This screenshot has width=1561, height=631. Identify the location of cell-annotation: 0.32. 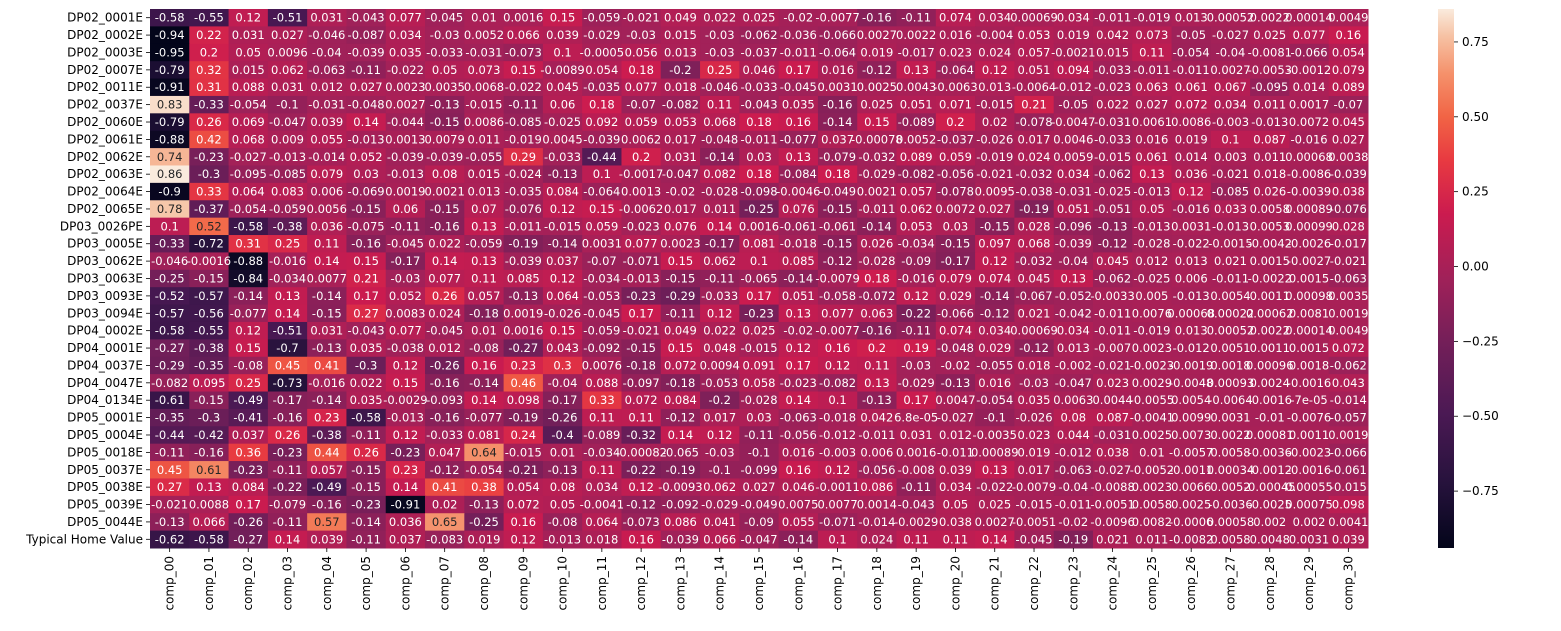
(209, 70).